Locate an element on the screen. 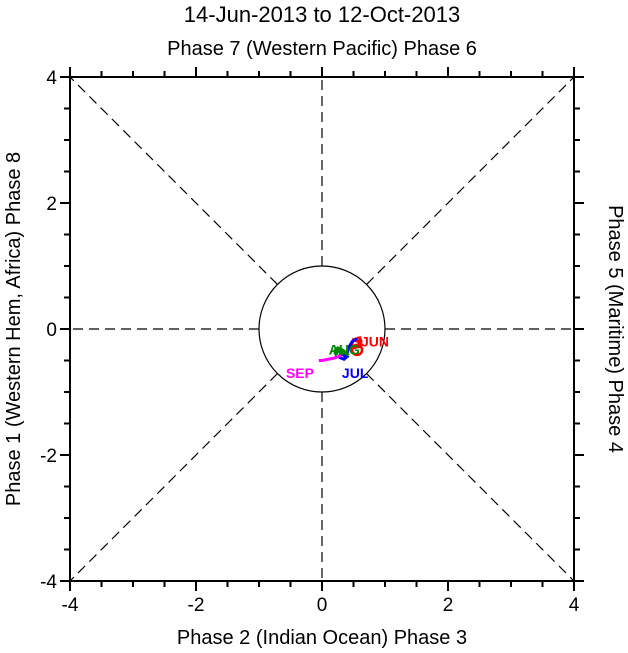 The height and width of the screenshot is (653, 628). series-line-jul is located at coordinates (347, 349).